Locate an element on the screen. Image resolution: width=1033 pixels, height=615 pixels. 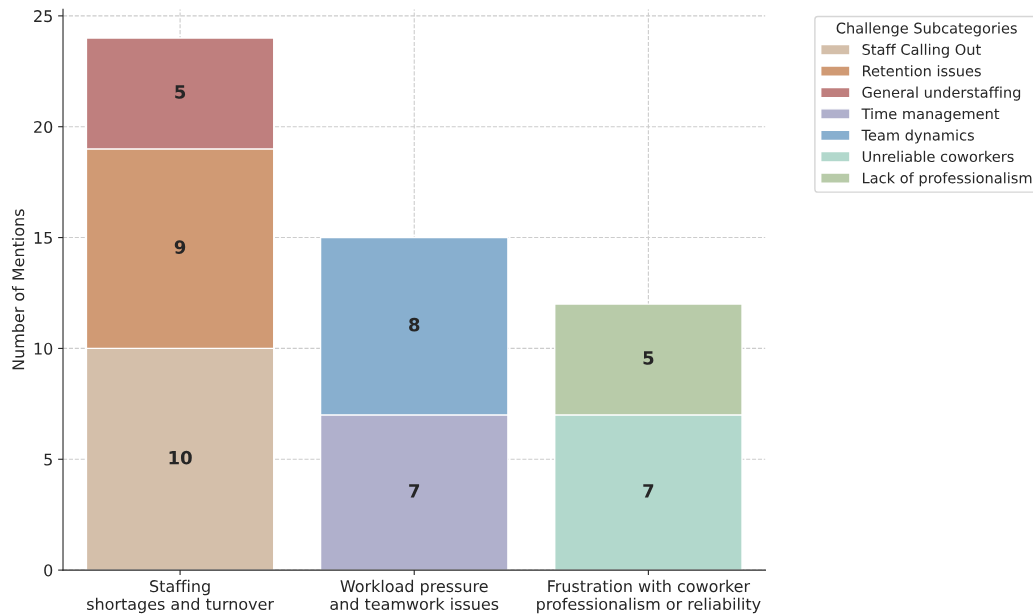
y-tick-label: 10 is located at coordinates (43, 348).